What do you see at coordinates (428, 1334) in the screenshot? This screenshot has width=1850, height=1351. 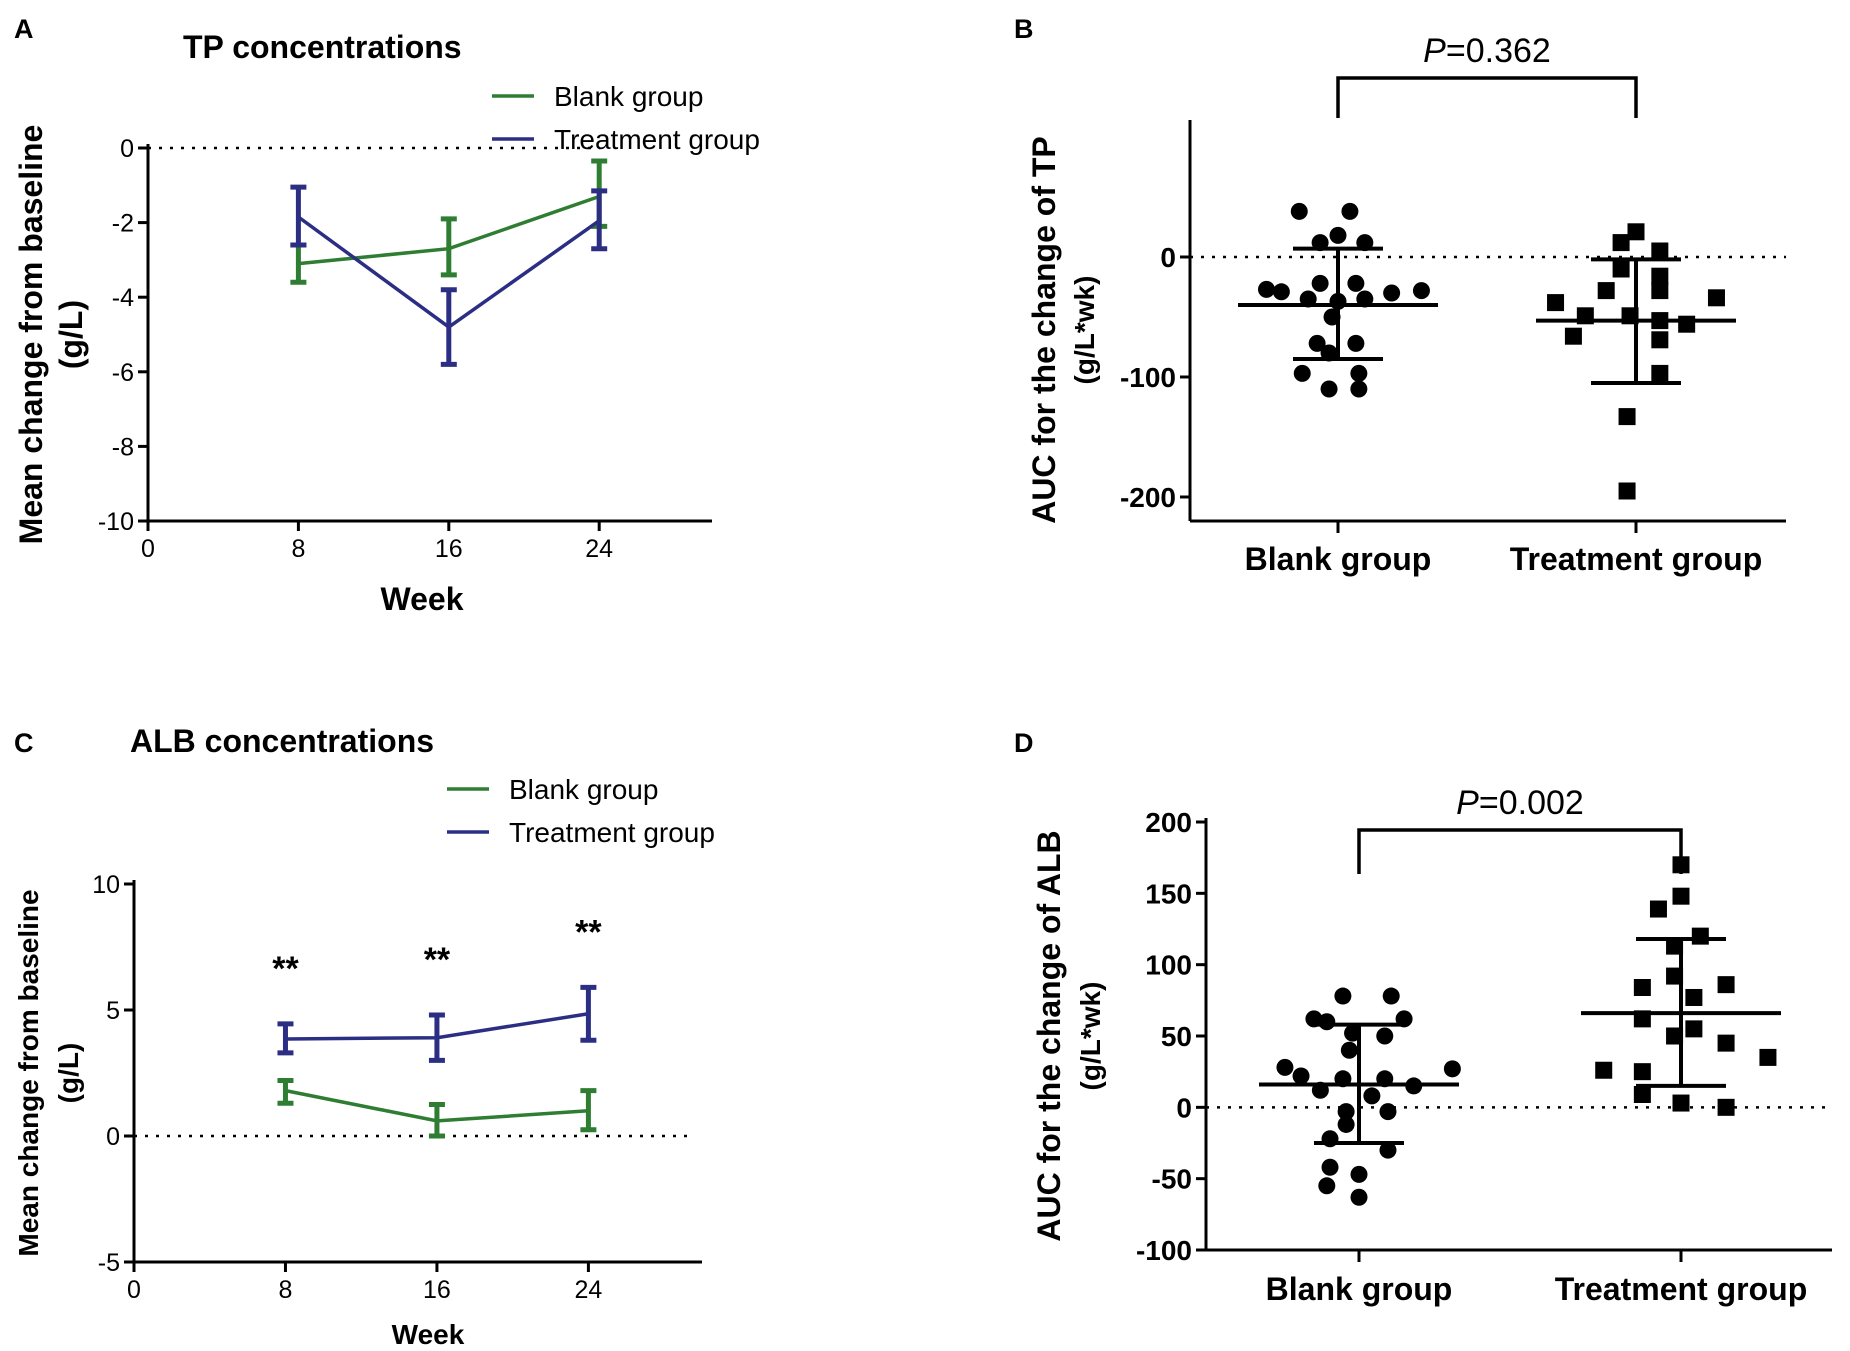 I see `panel-c-x-axis-label: Week` at bounding box center [428, 1334].